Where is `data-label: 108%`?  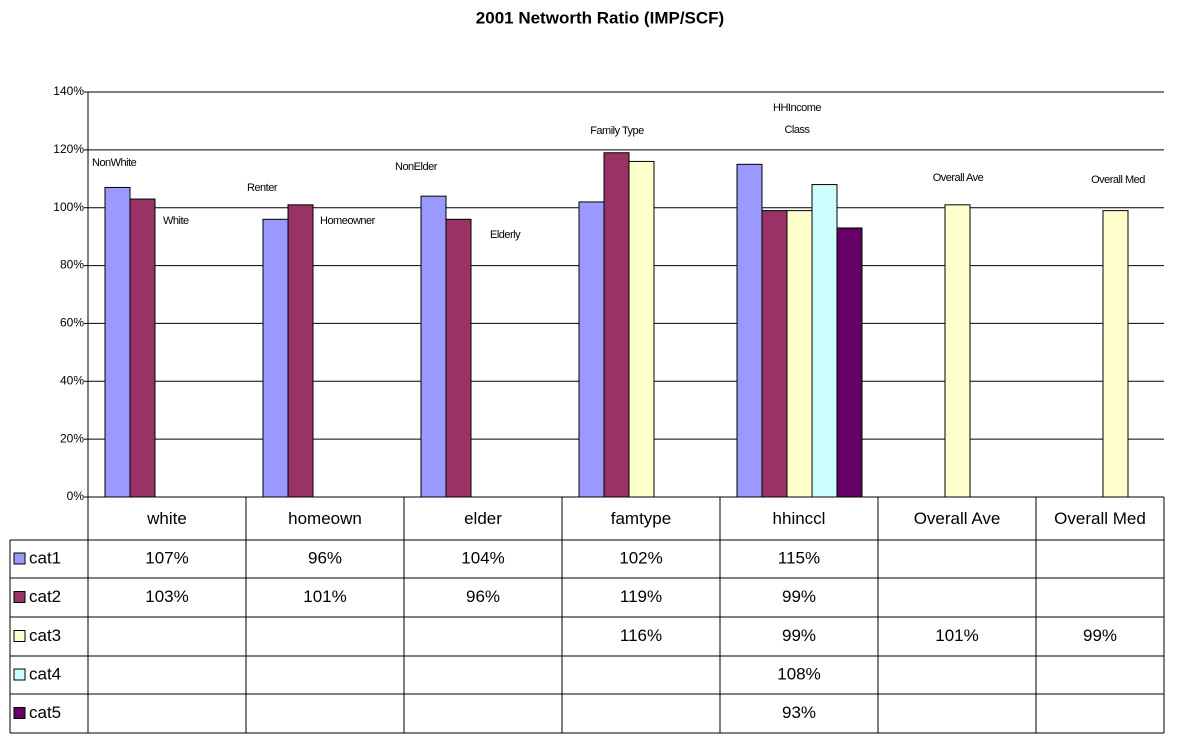
data-label: 108% is located at coordinates (798, 673).